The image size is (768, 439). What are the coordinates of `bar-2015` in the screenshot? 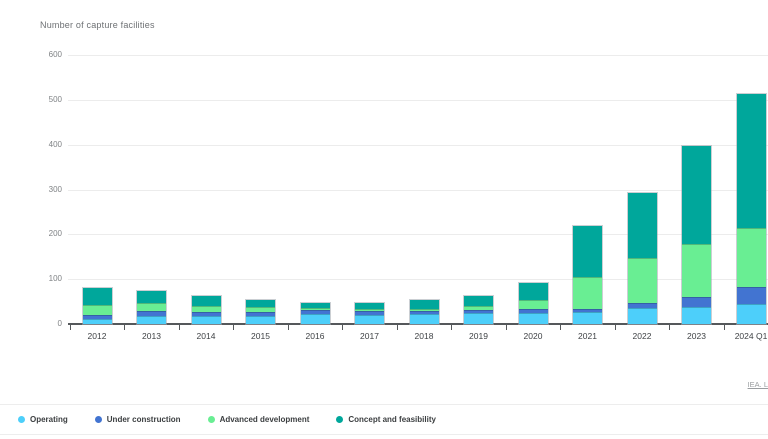 It's located at (260, 312).